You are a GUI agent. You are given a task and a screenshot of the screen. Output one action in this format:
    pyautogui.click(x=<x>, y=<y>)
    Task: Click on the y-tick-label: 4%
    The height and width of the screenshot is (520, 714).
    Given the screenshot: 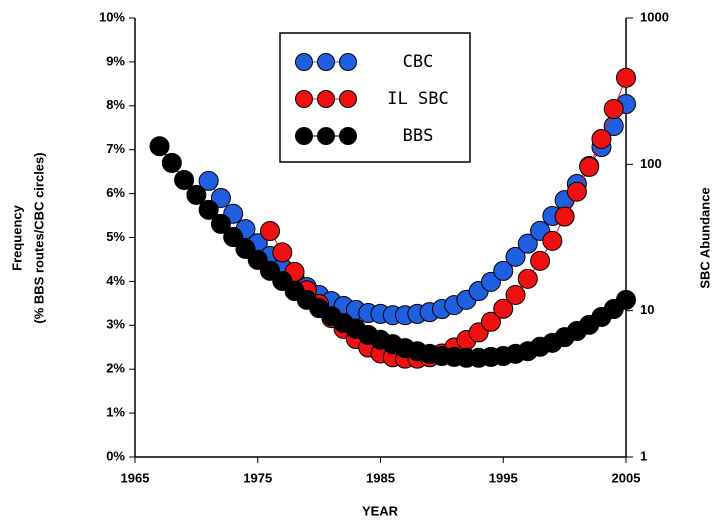 What is the action you would take?
    pyautogui.click(x=115, y=280)
    